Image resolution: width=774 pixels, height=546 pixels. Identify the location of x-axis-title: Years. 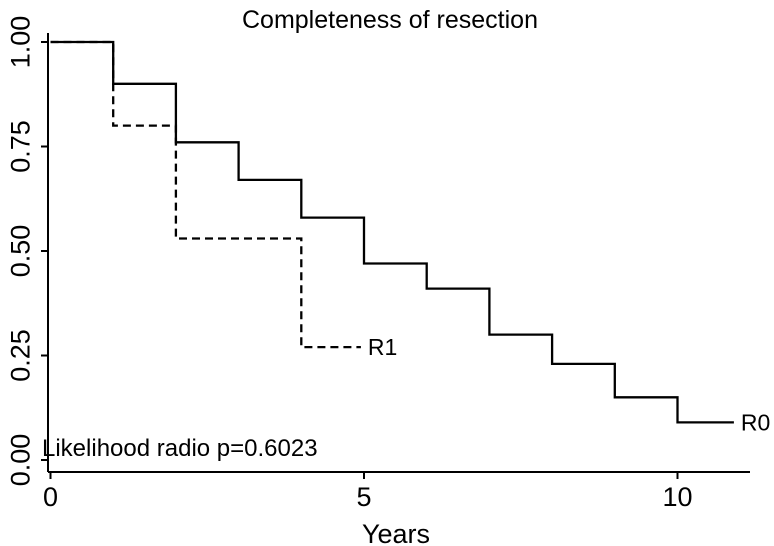
(396, 532).